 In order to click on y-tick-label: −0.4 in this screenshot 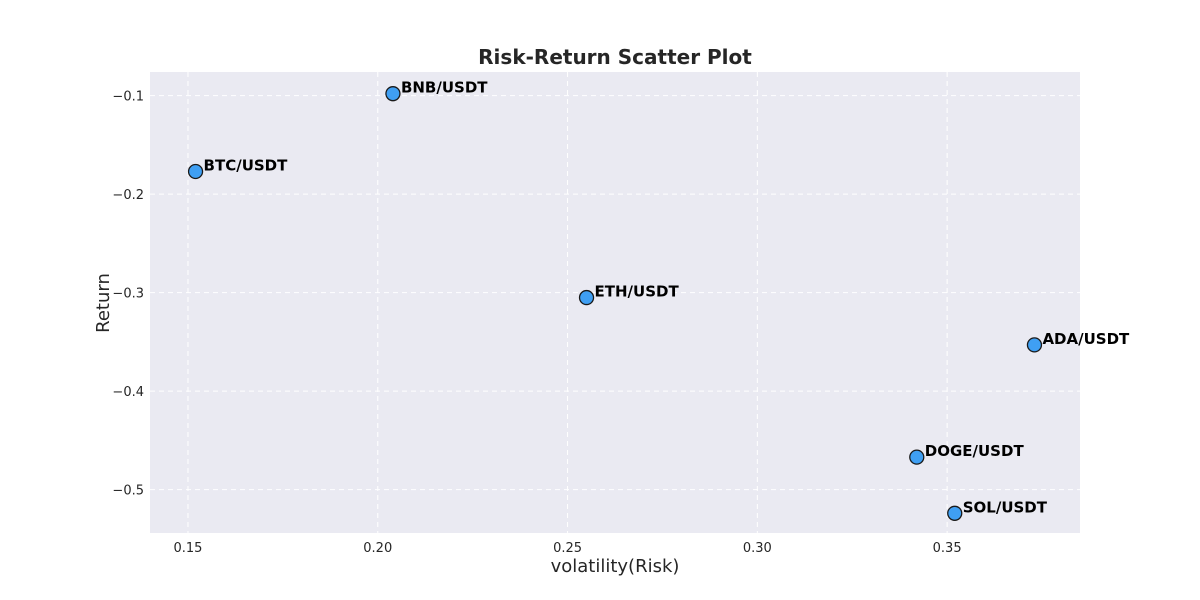, I will do `click(128, 392)`.